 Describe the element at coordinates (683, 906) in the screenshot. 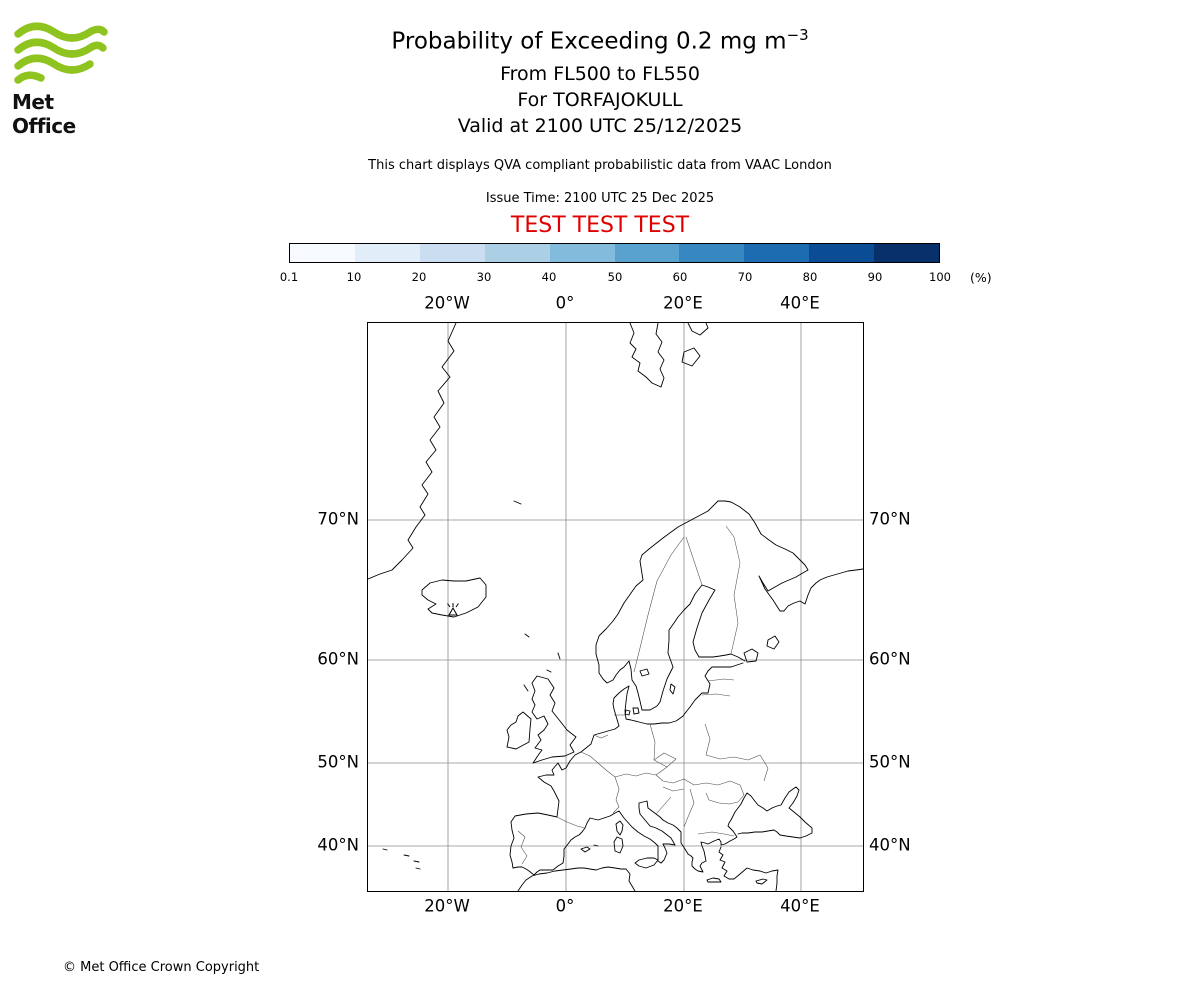

I see `lon-label-bottom: 20°E` at that location.